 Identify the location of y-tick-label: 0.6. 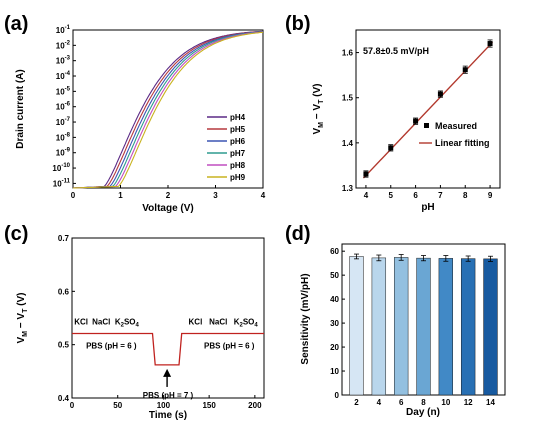
(64, 291).